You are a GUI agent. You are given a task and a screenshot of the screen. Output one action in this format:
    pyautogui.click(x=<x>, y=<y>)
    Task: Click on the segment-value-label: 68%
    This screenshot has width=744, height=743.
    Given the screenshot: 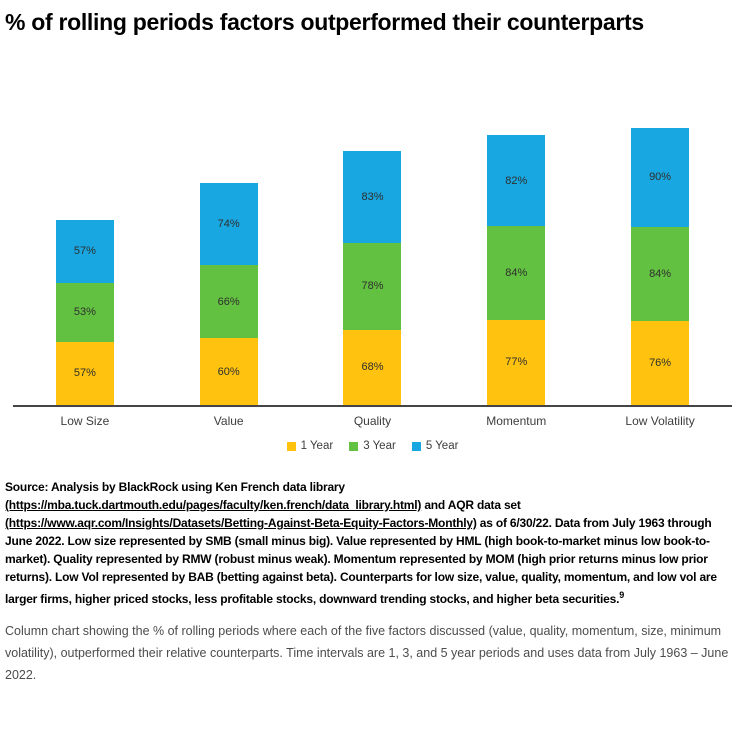 What is the action you would take?
    pyautogui.click(x=372, y=367)
    